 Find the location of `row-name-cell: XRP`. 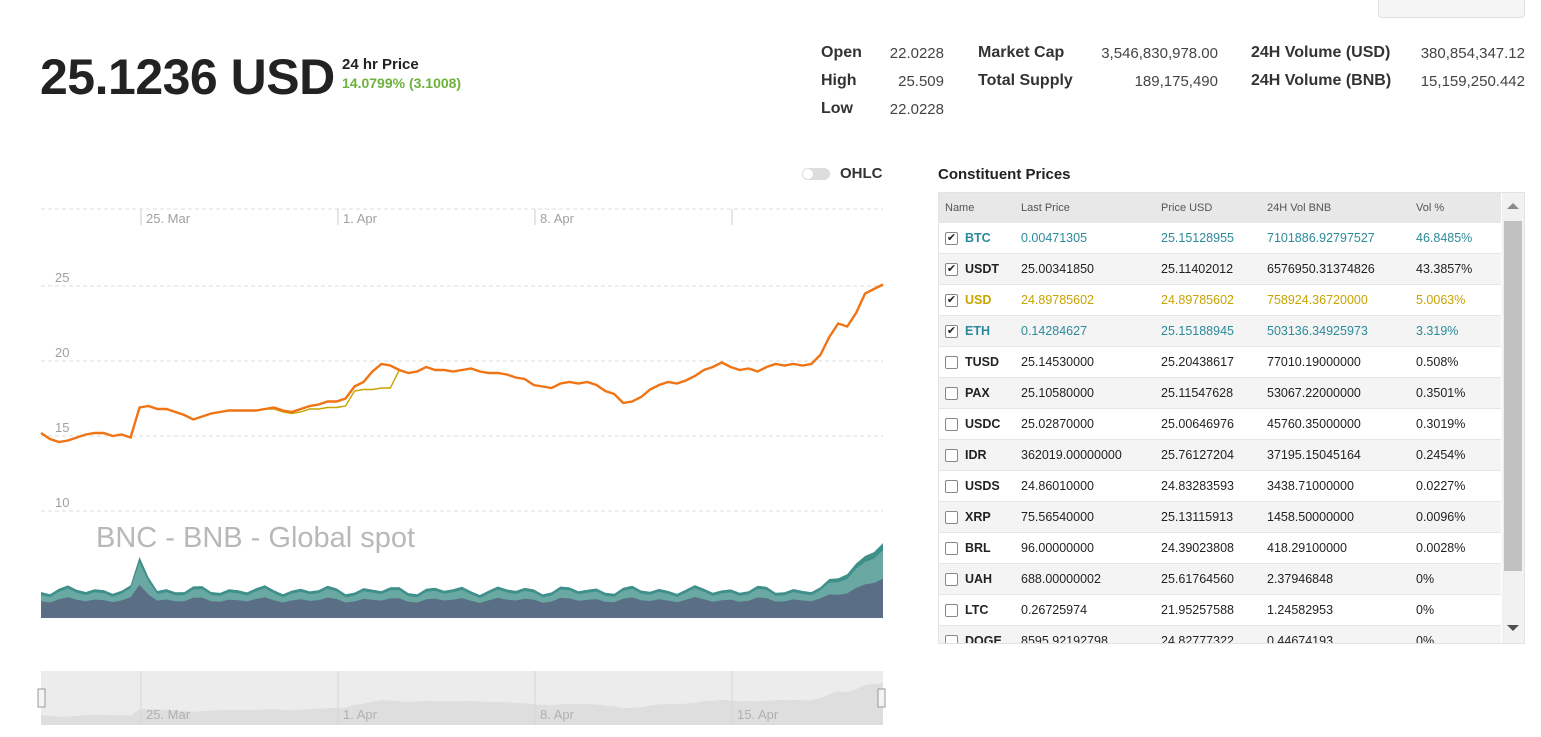

row-name-cell: XRP is located at coordinates (980, 517).